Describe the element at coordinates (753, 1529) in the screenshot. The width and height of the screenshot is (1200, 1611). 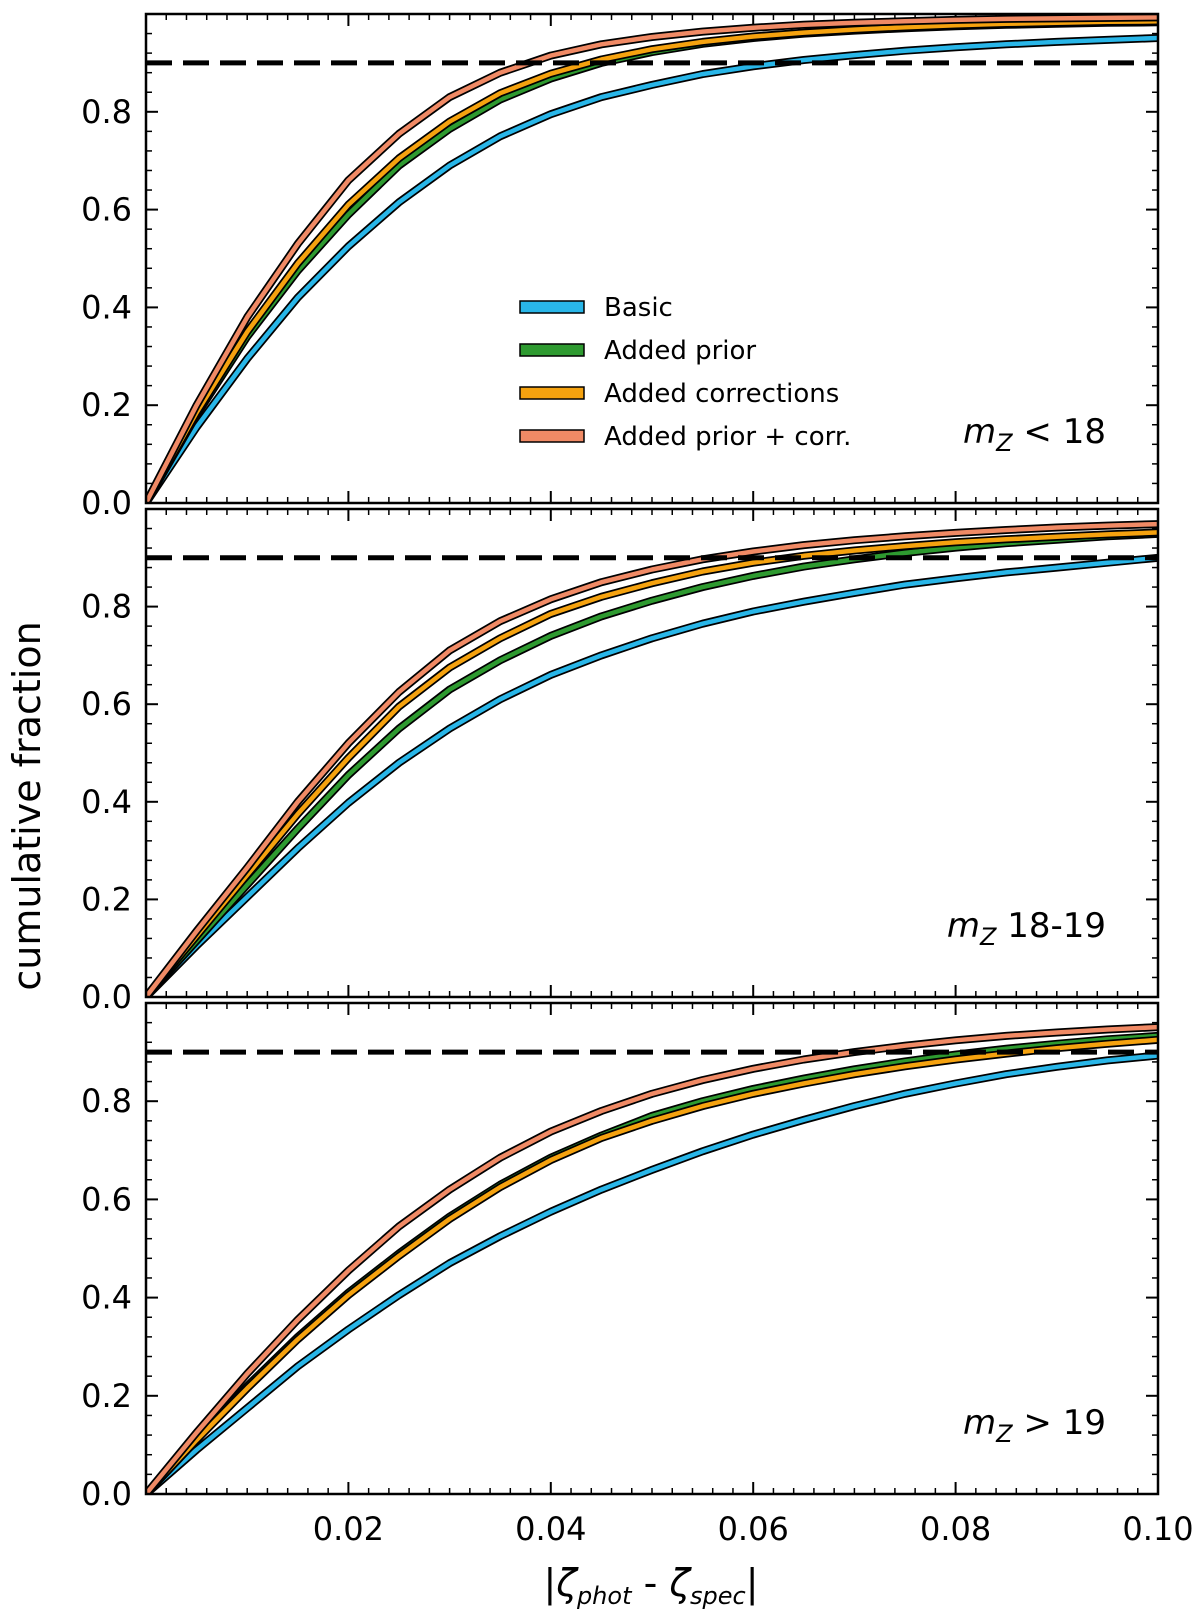
I see `x-tick-label: 0.06` at that location.